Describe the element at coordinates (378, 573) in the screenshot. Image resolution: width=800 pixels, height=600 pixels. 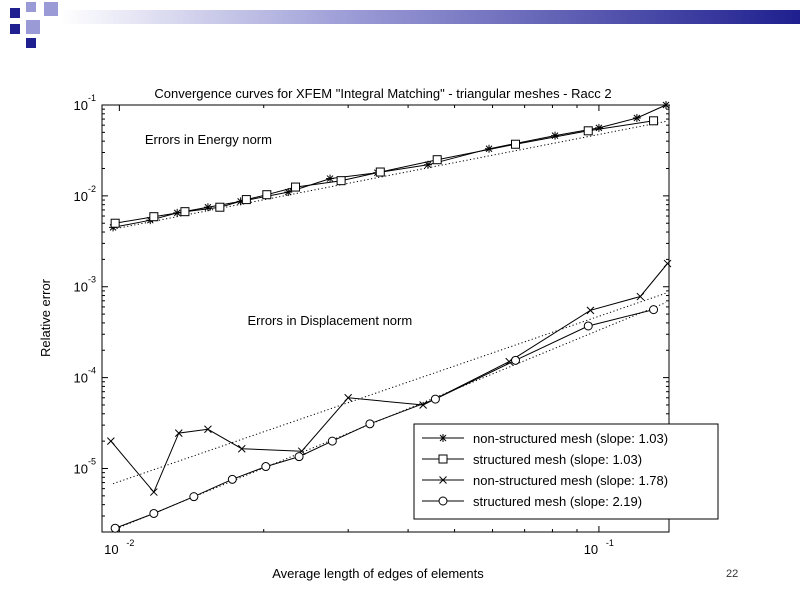
I see `x-axis-label: Average length of edges of elements` at that location.